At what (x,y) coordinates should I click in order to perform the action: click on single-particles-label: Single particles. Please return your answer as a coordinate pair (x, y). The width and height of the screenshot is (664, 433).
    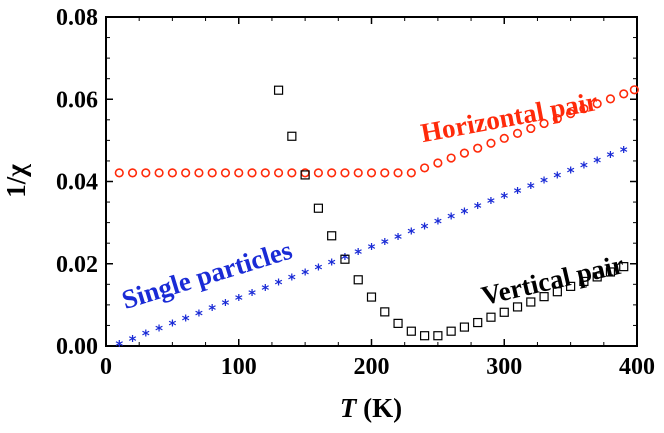
    Looking at the image, I should click on (206, 275).